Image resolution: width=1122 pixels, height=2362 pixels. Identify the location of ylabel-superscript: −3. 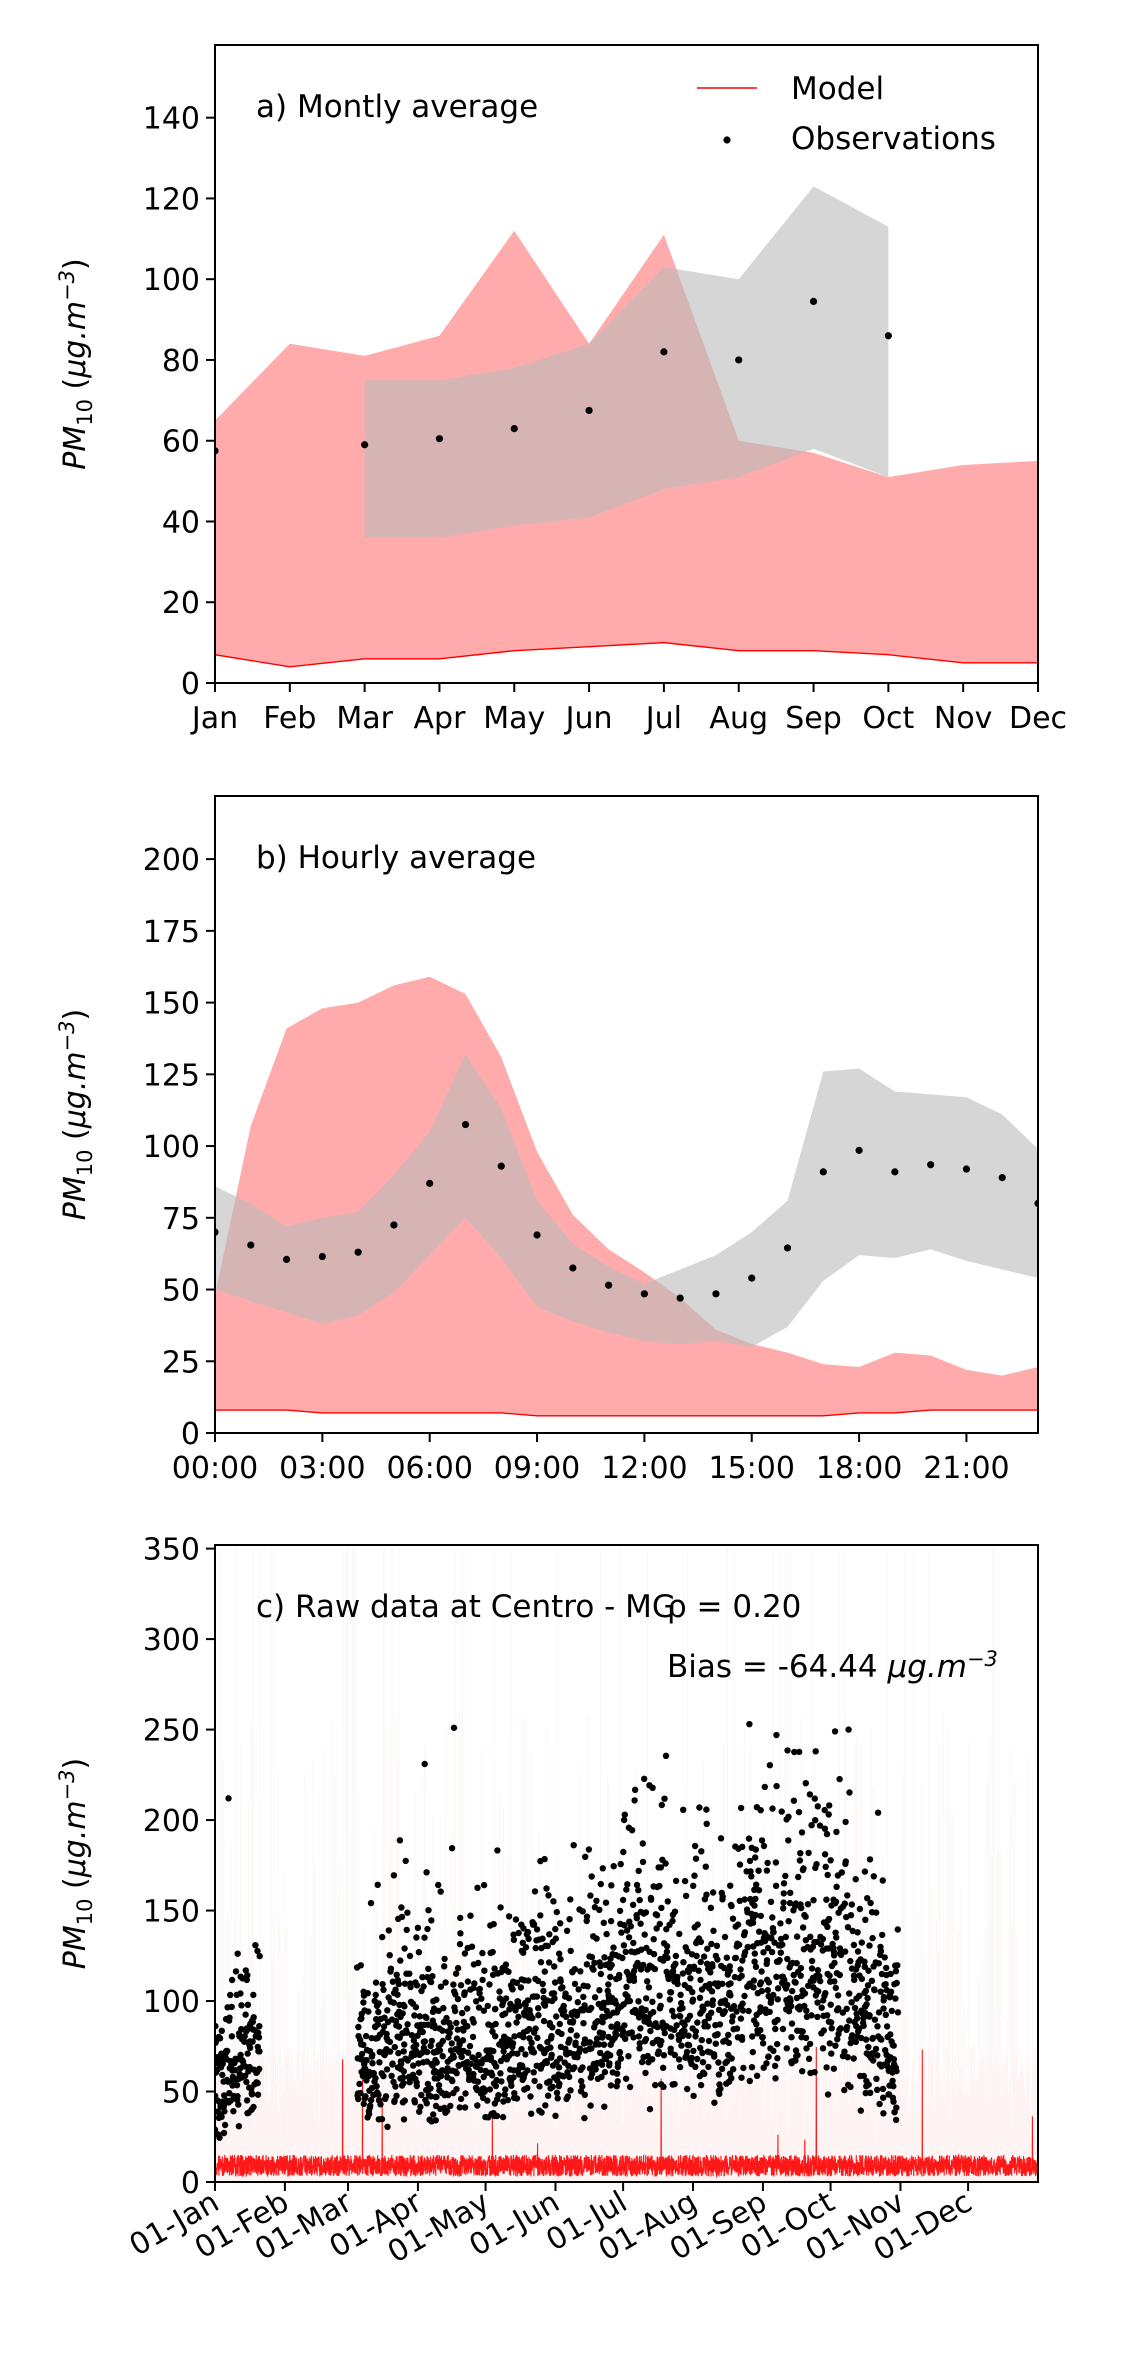
(67, 1784).